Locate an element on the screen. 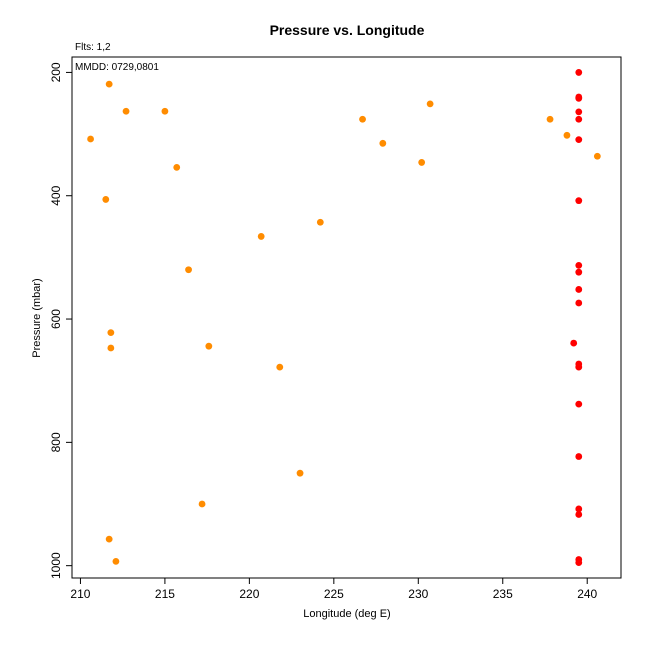 The image size is (650, 650). chart-subtitle: Flts: 1,2 is located at coordinates (93, 47).